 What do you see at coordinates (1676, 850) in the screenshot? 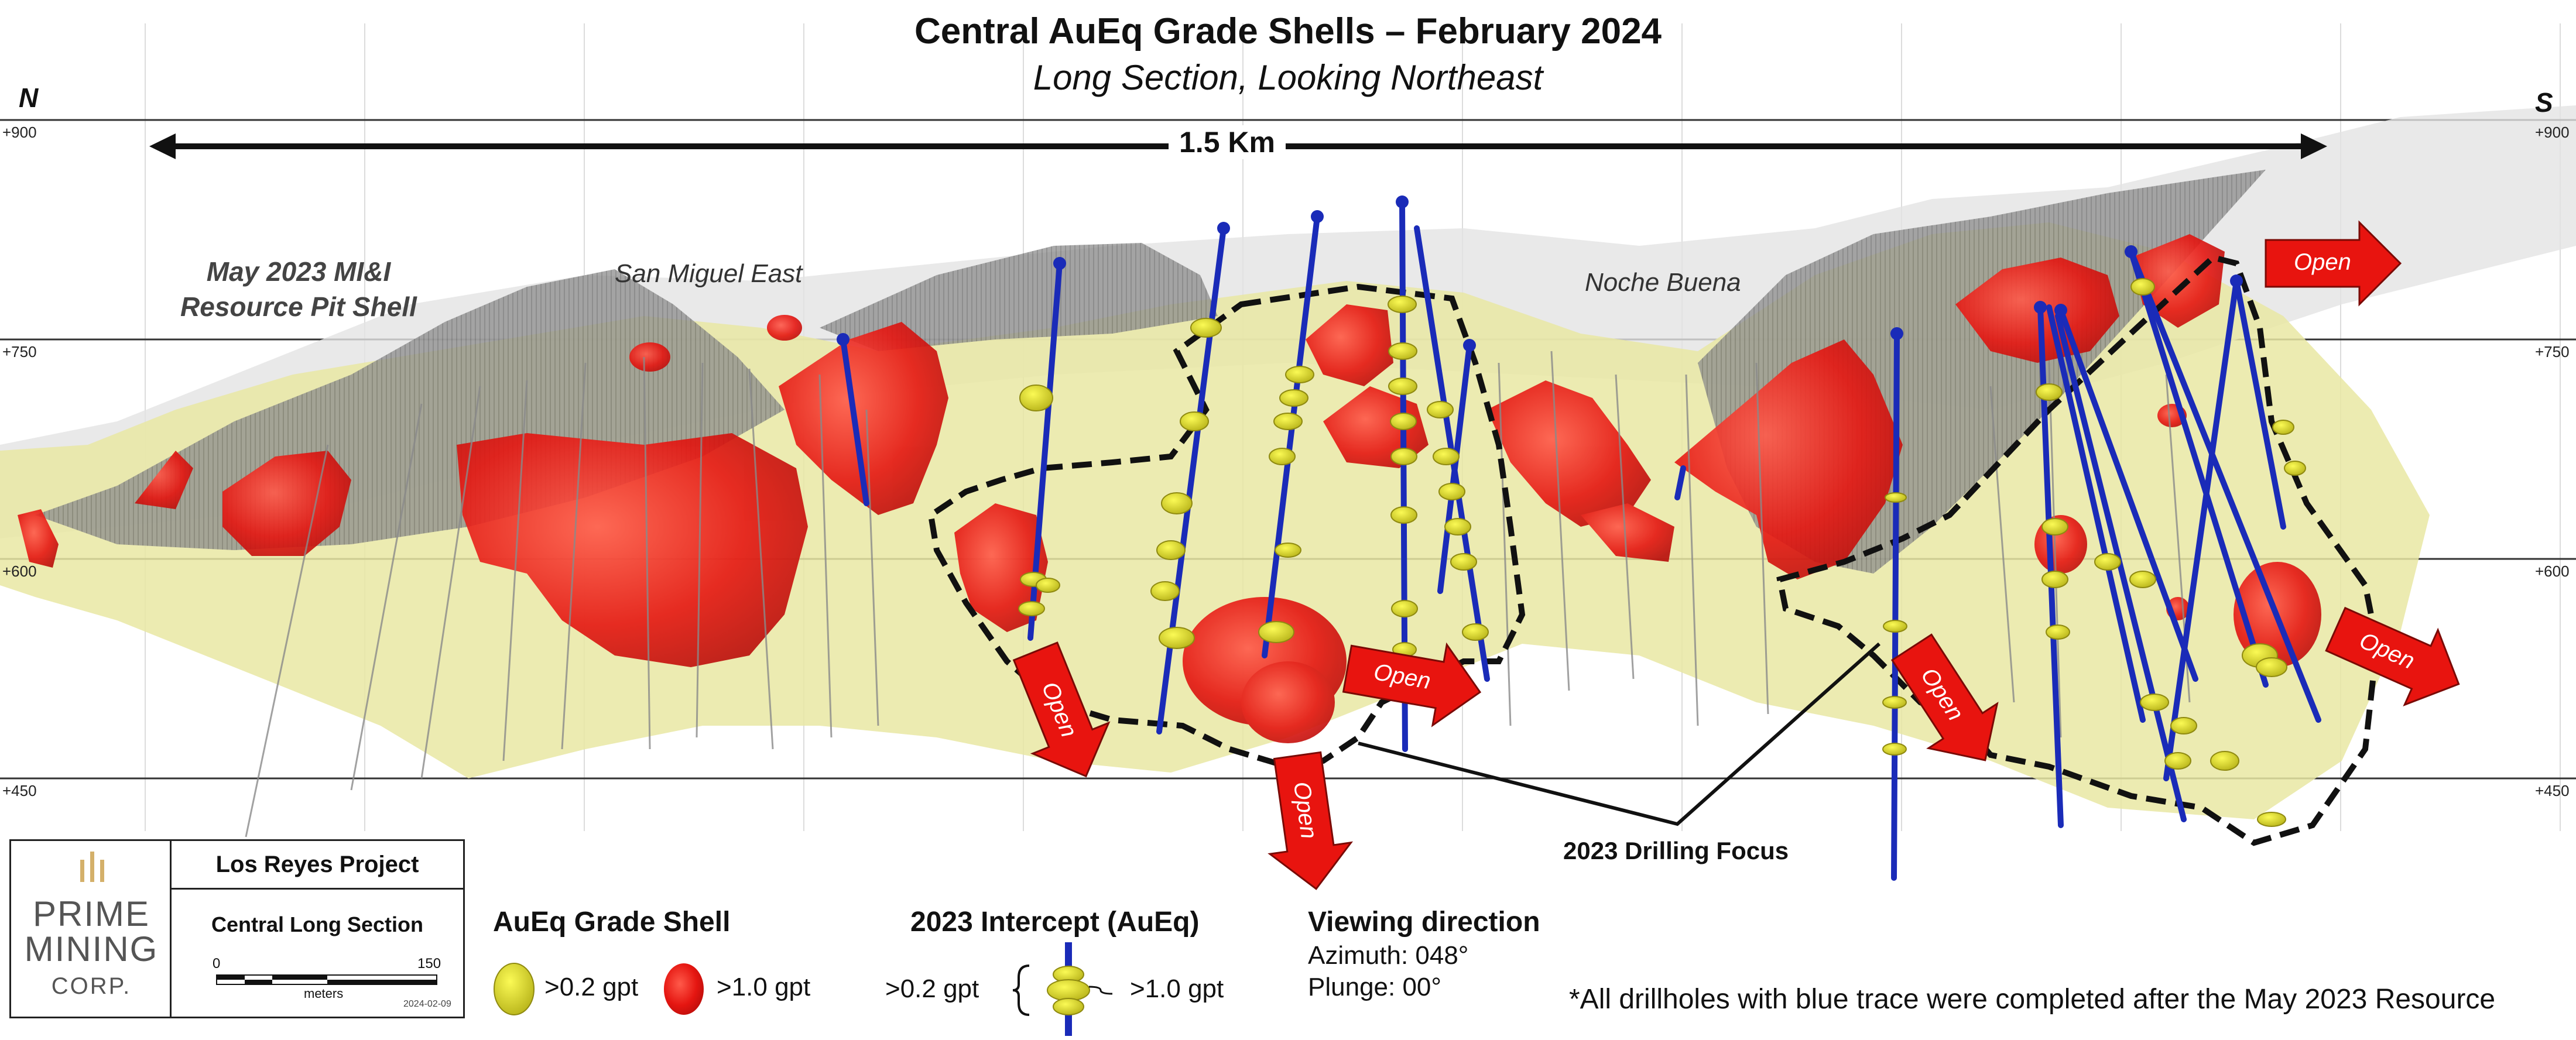
I see `drilling-focus-label: 2023 Drilling Focus` at bounding box center [1676, 850].